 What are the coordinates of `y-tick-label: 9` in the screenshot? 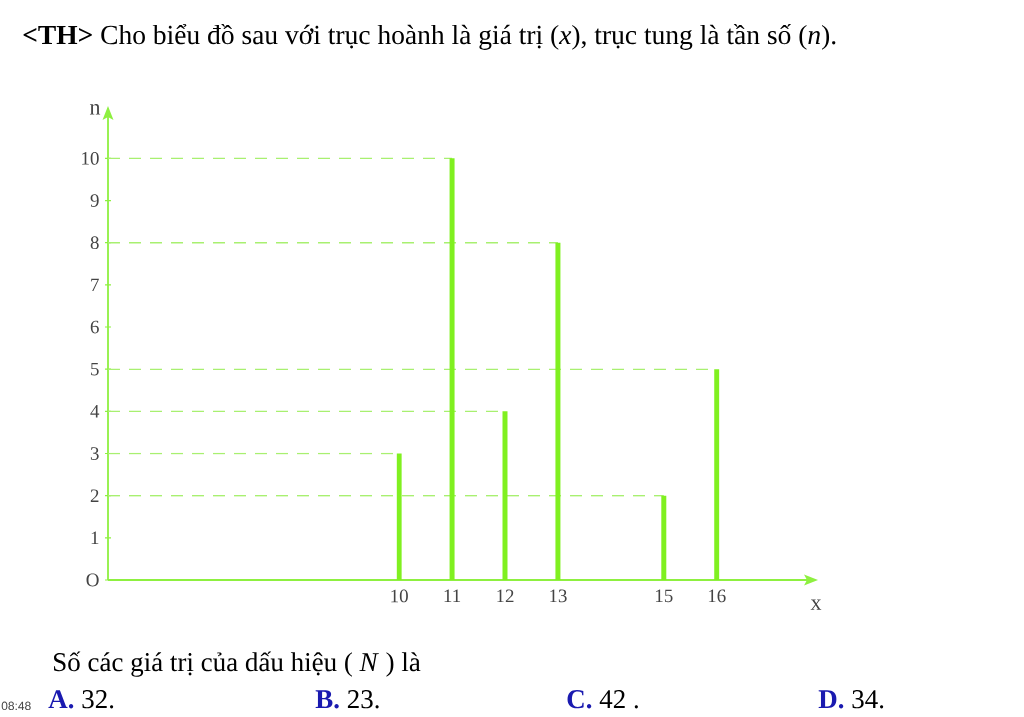 It's located at (94, 200).